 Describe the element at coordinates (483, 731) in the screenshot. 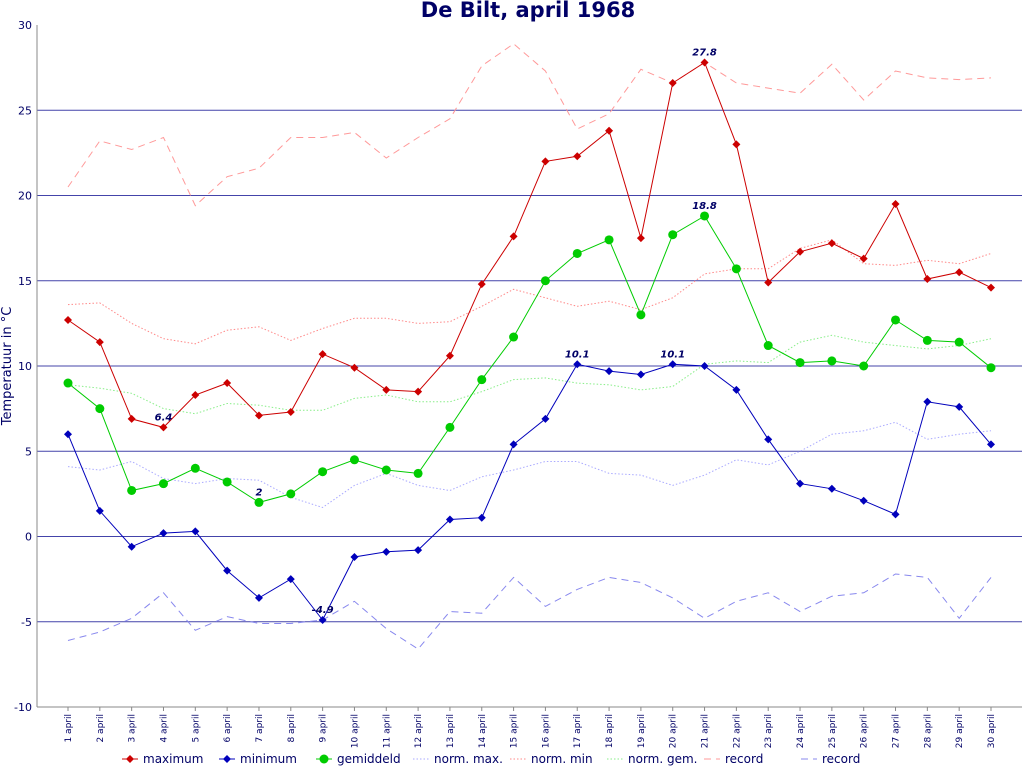

I see `x-tick-label: 14 april` at that location.